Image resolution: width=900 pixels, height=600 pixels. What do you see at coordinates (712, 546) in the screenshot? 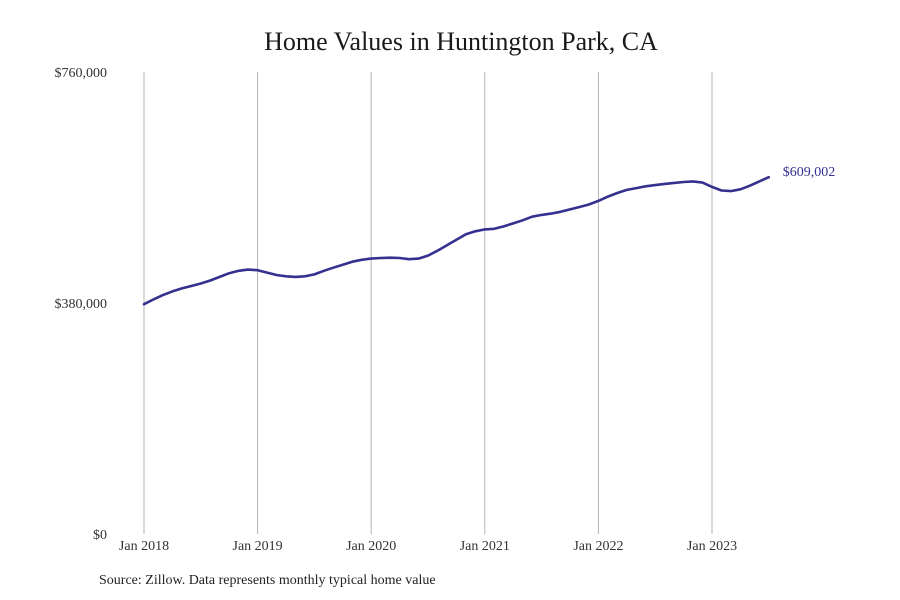
I see `x-tick-label-5: Jan 2023` at bounding box center [712, 546].